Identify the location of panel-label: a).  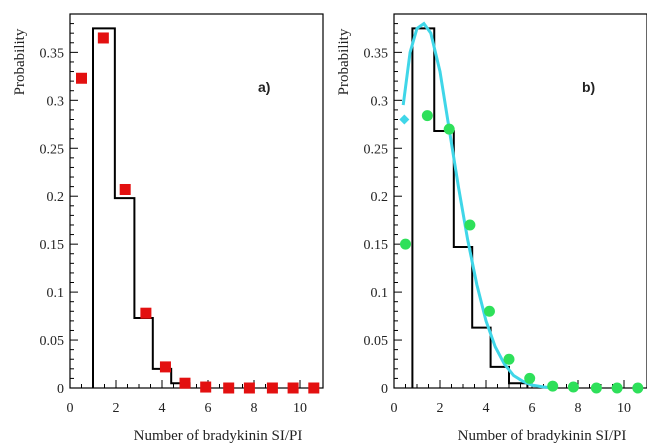
(264, 87).